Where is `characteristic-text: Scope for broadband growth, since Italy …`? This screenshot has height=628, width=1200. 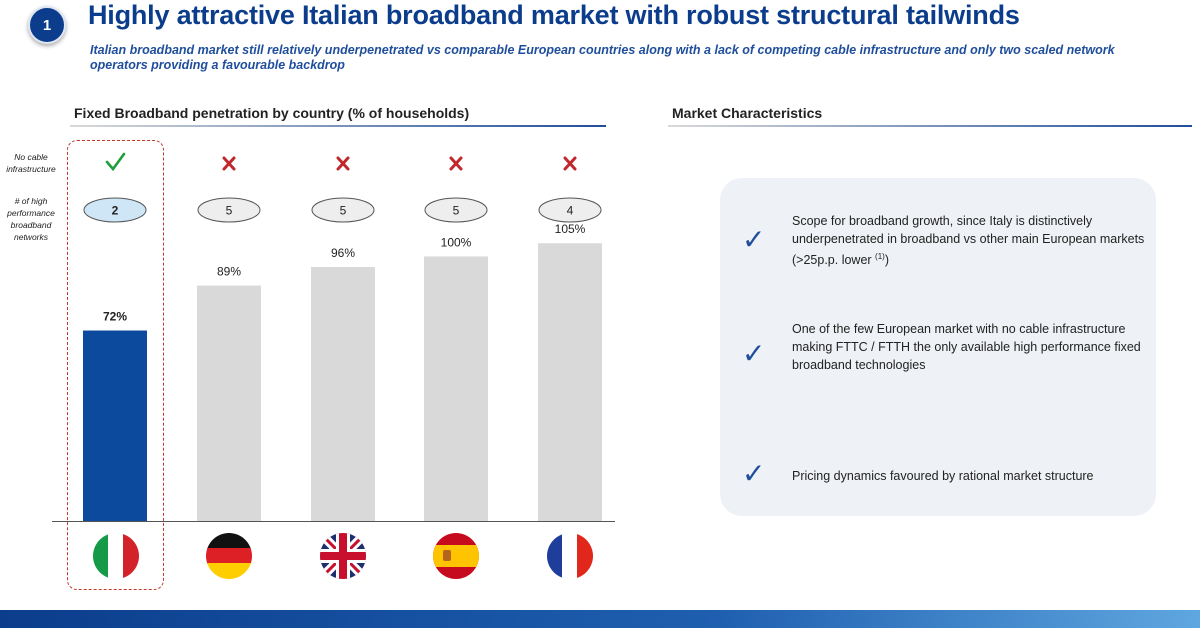 characteristic-text: Scope for broadband growth, since Italy … is located at coordinates (968, 241).